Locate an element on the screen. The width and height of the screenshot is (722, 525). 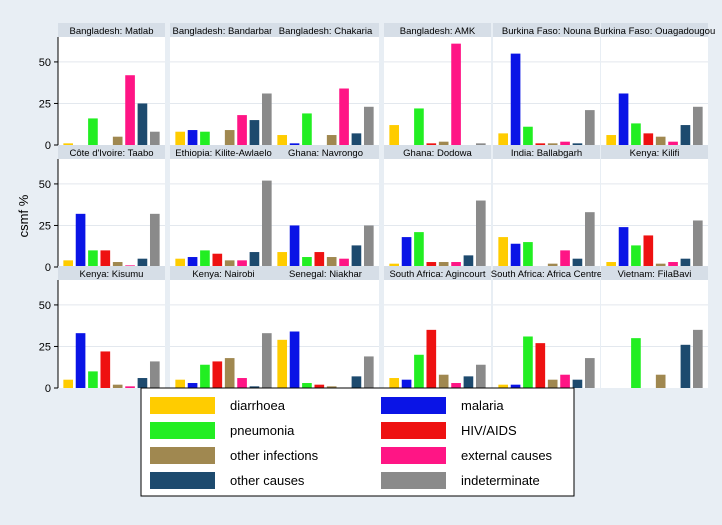
panel-bangladesh-amk: Bangladesh: AMK is located at coordinates (437, 84).